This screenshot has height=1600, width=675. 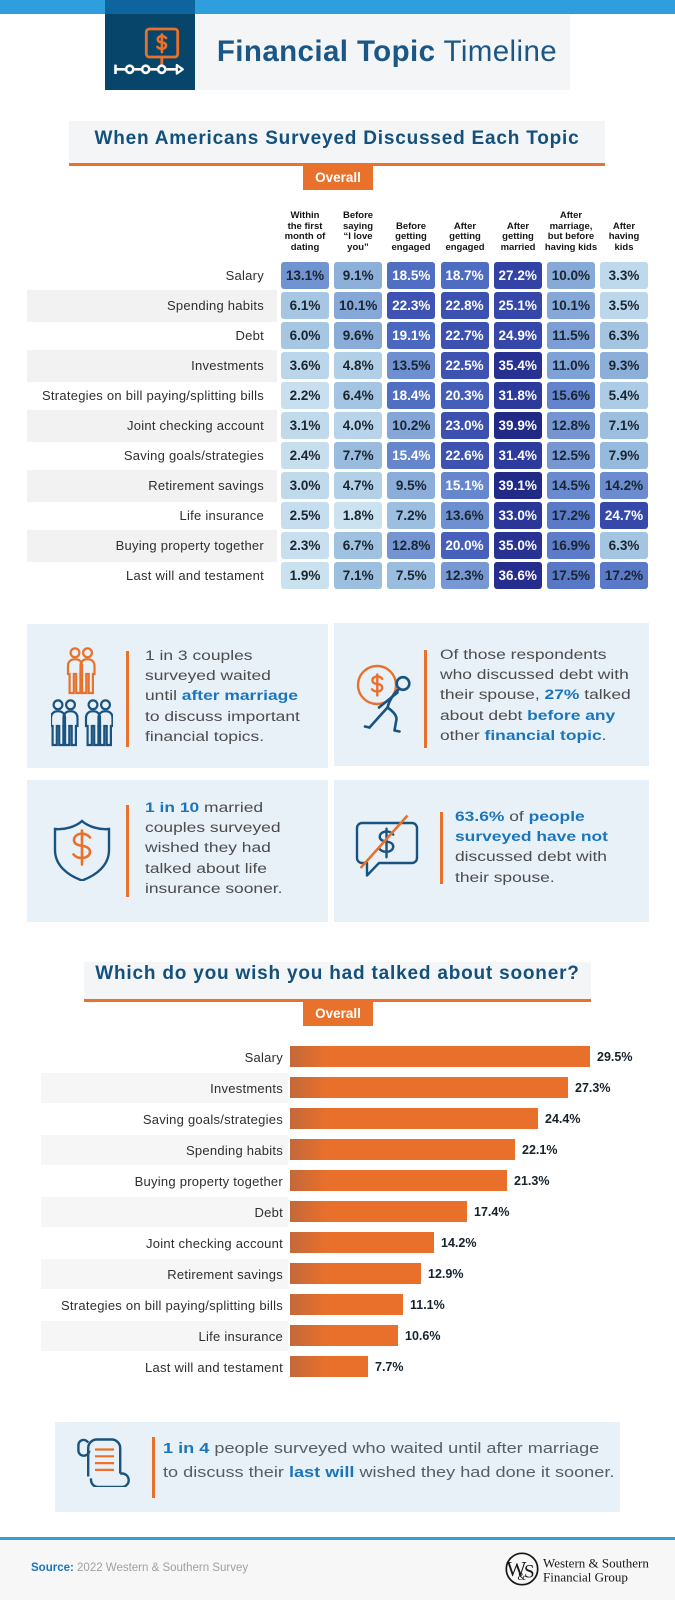 What do you see at coordinates (596, 1563) in the screenshot?
I see `svg-text: Western & Southern` at bounding box center [596, 1563].